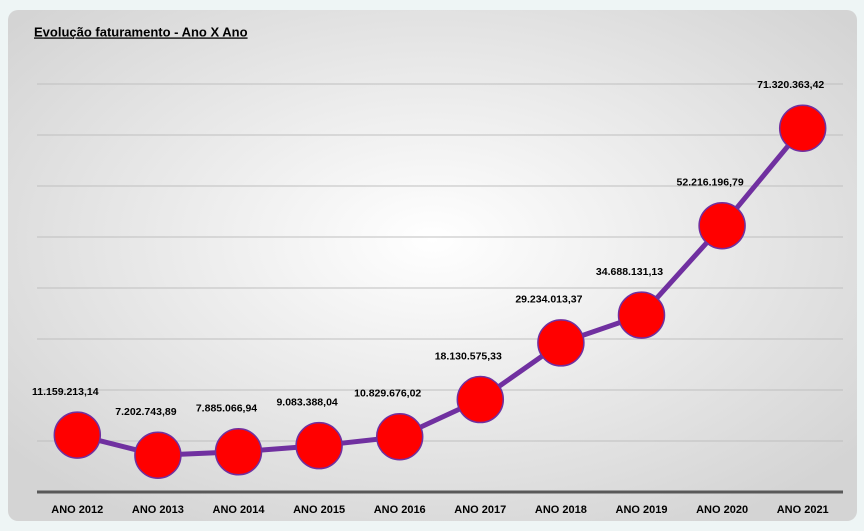 Image resolution: width=864 pixels, height=531 pixels. I want to click on chart-title: Evolução faturamento - Ano X Ano, so click(141, 31).